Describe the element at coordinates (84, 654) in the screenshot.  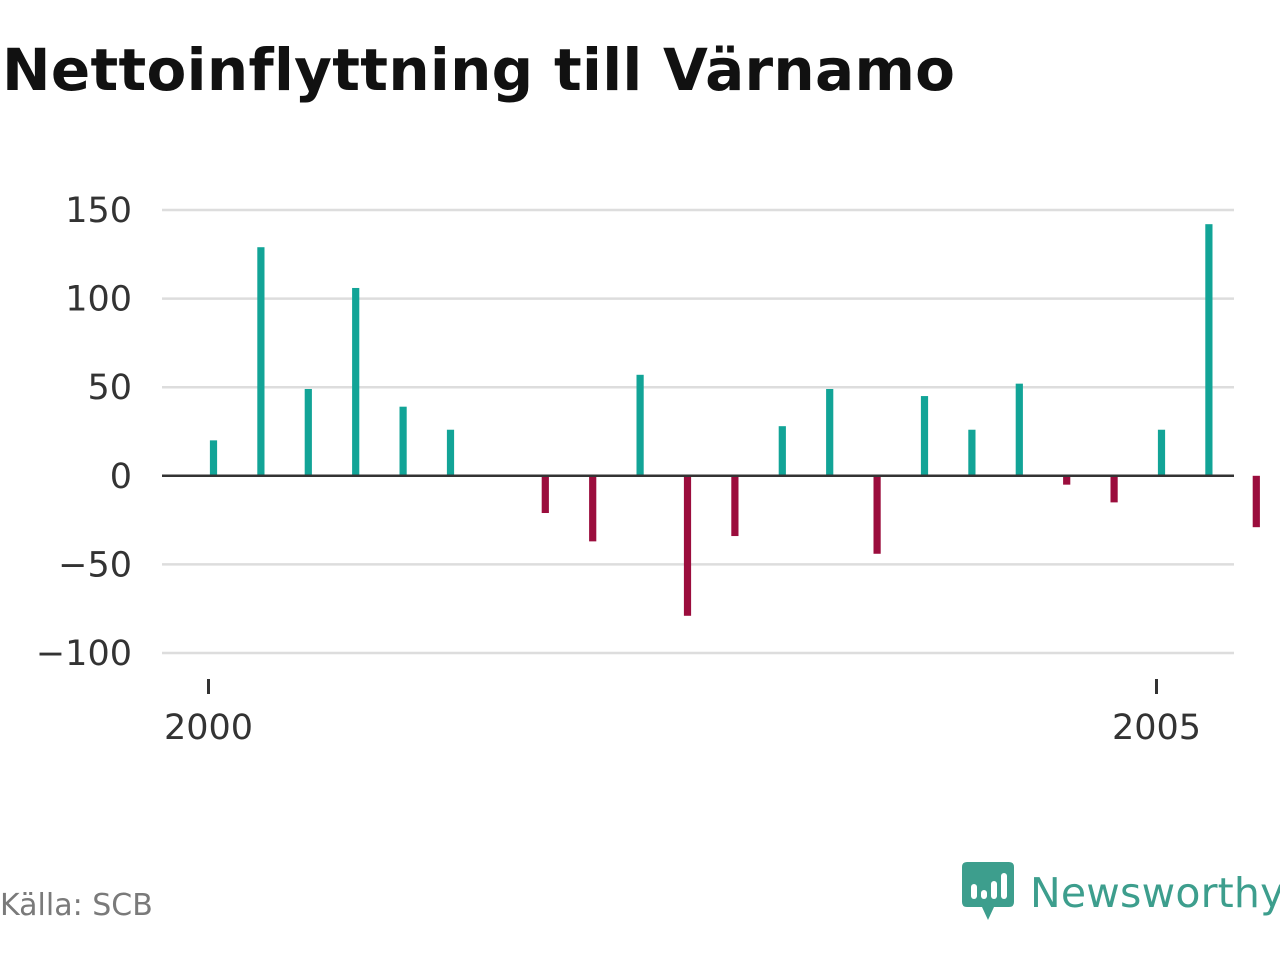
I see `y-tick-label: −100` at that location.